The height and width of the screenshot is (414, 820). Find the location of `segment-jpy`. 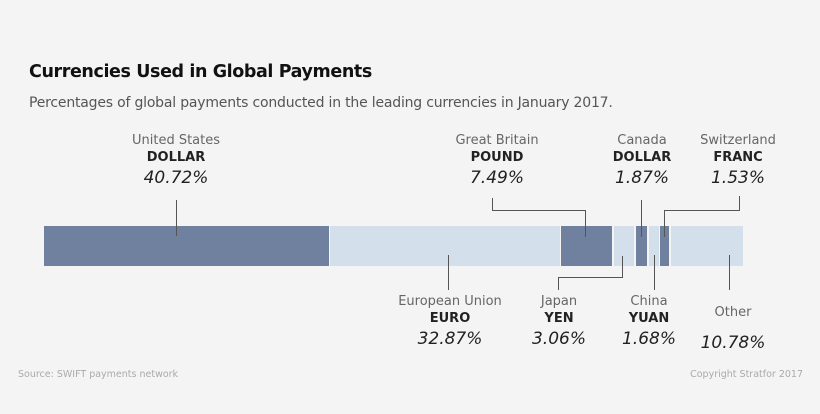

segment-jpy is located at coordinates (624, 246).